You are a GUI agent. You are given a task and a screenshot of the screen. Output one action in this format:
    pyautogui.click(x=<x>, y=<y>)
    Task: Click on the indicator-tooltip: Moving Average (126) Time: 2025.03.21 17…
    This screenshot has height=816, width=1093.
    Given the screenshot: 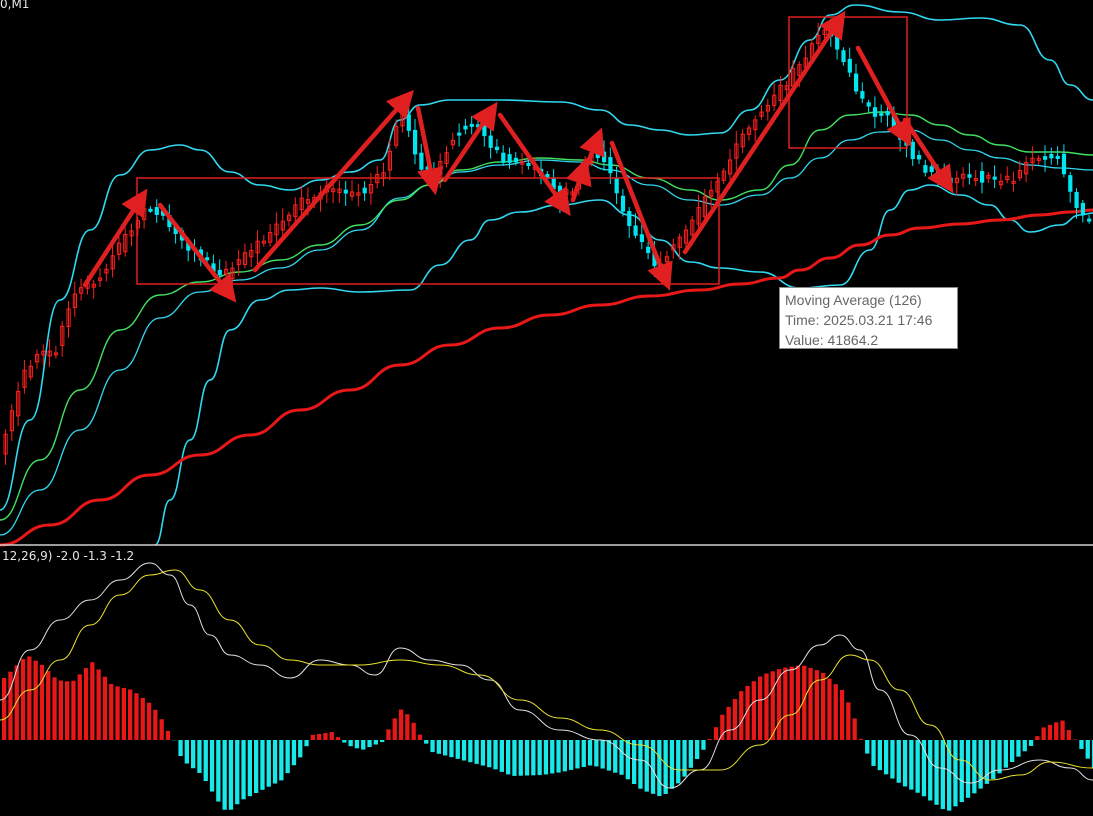 What is the action you would take?
    pyautogui.click(x=868, y=318)
    